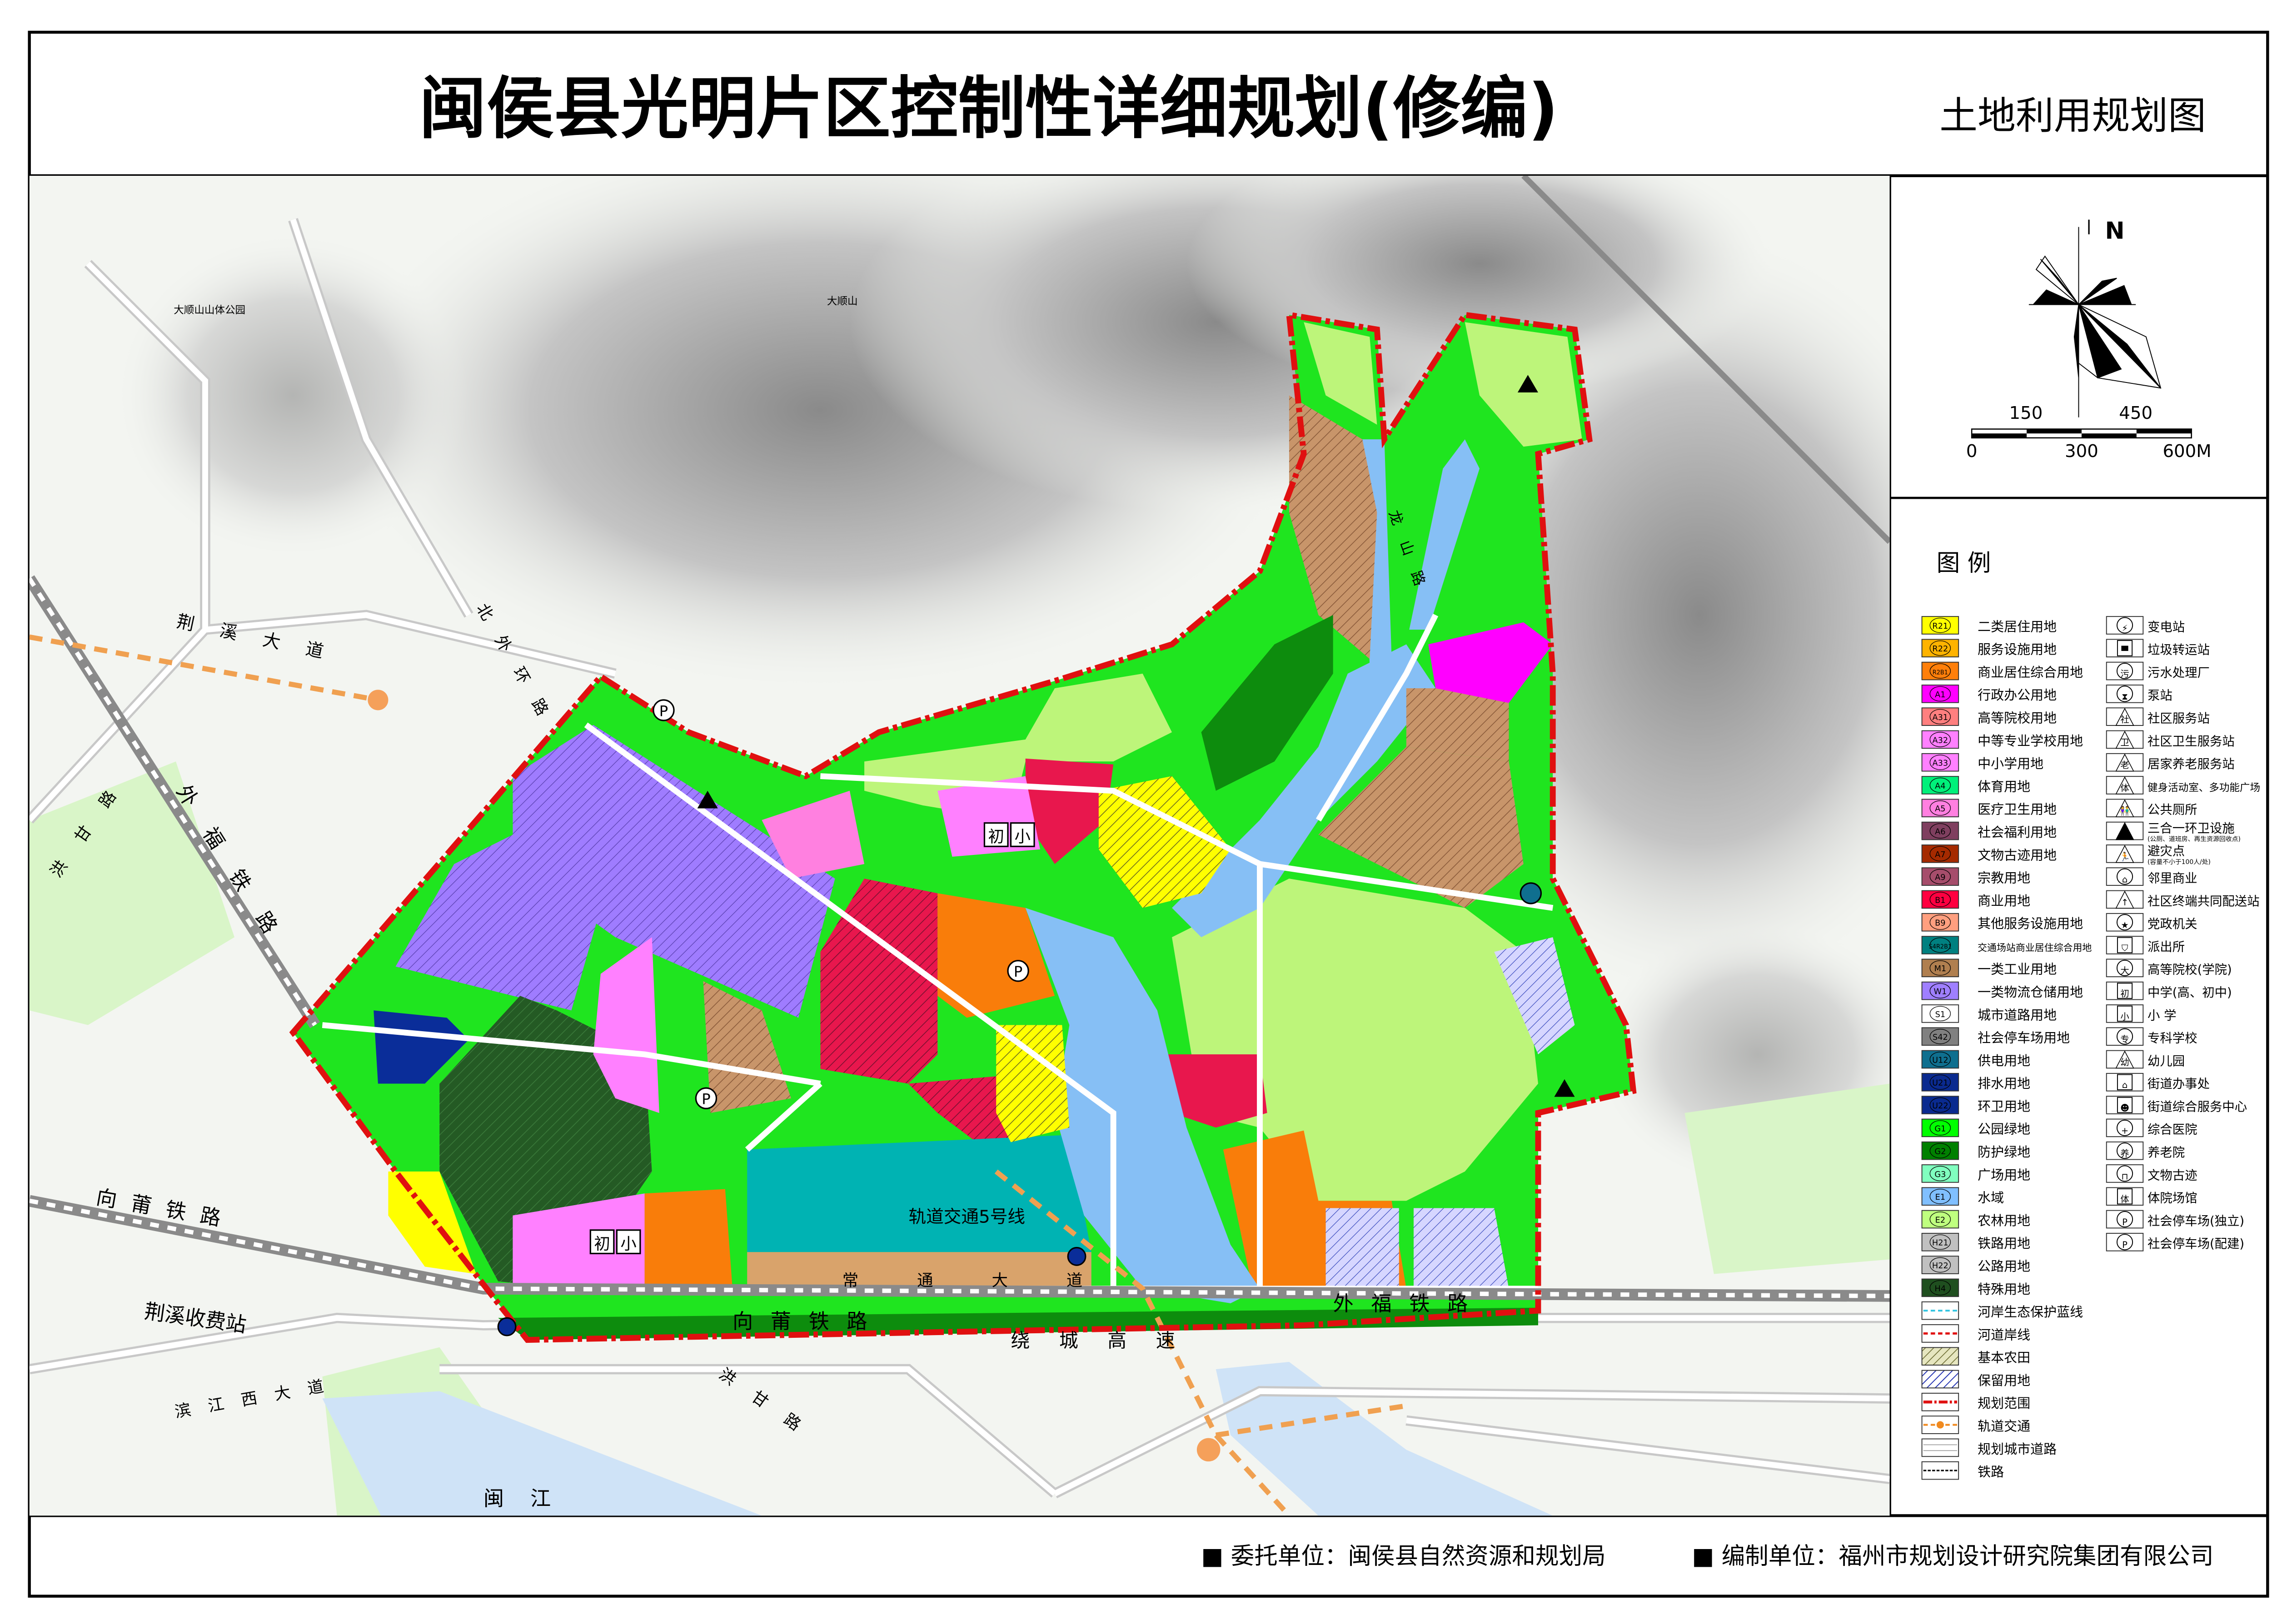  Describe the element at coordinates (919, 1270) in the screenshot. I see `parcel-m1-under-depot` at that location.